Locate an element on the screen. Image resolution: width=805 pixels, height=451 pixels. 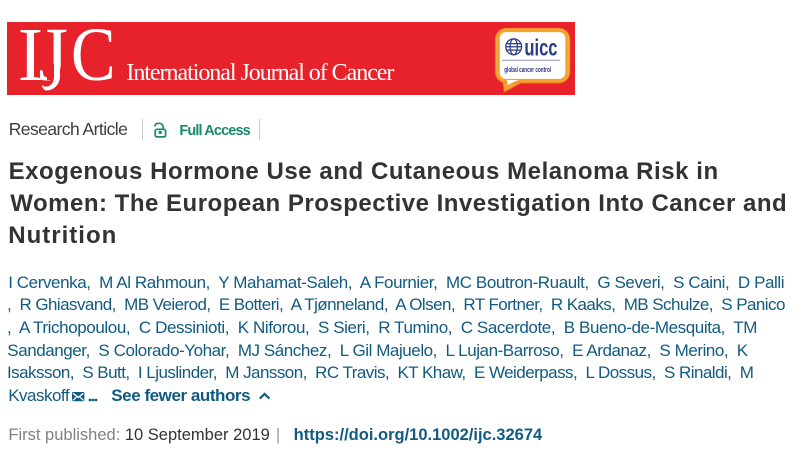
svg-text: uicc is located at coordinates (540, 48).